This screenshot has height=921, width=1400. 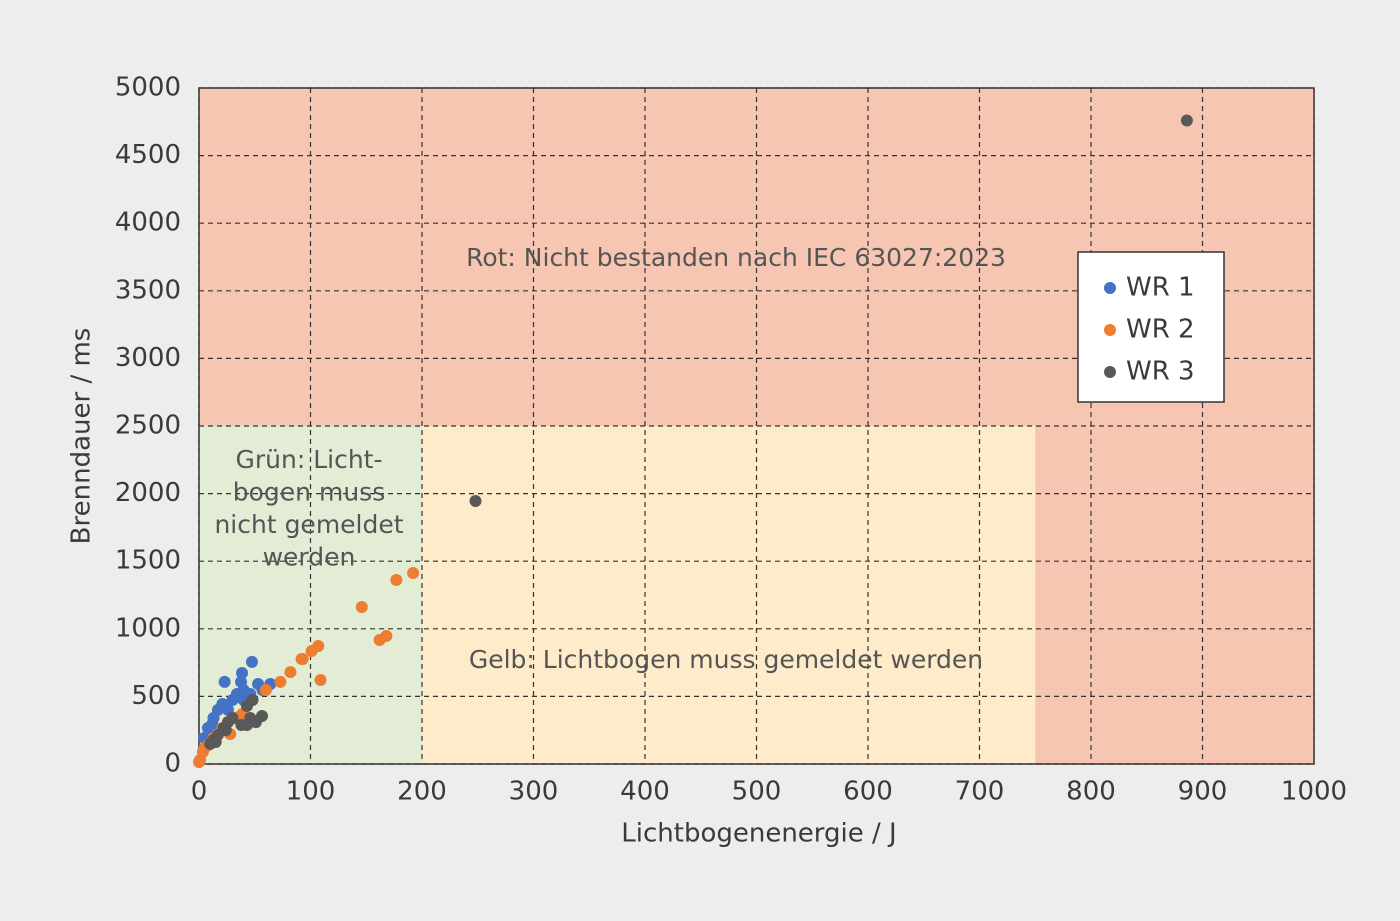 I want to click on region-label: nicht gemeldet, so click(x=308, y=524).